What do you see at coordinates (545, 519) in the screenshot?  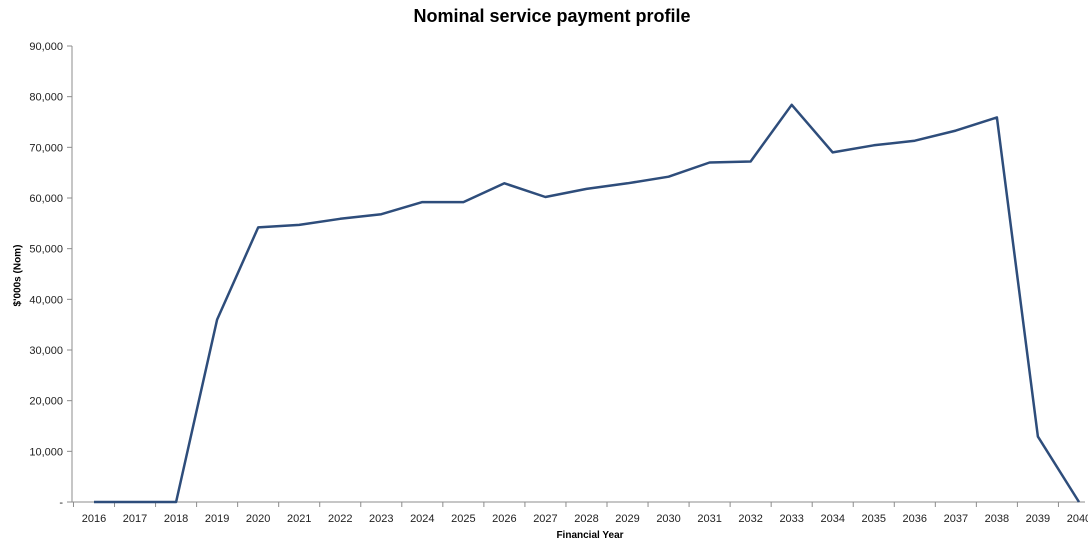 I see `x-tick-label: 2027` at bounding box center [545, 519].